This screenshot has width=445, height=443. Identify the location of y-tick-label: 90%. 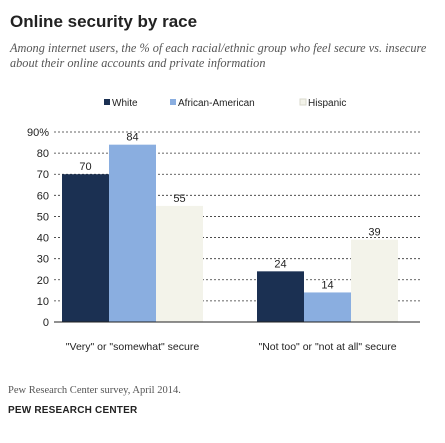
(38, 133).